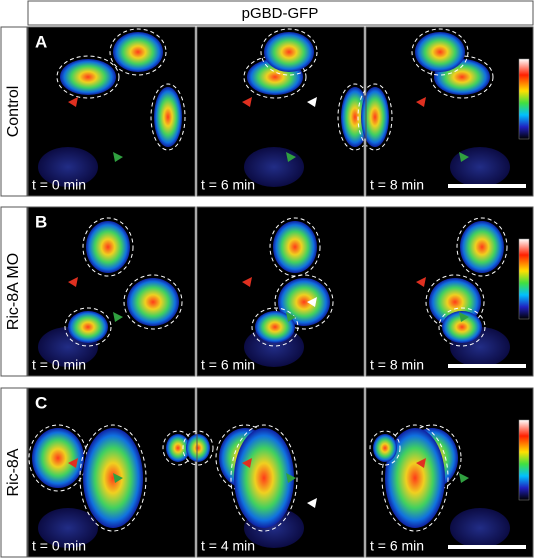 Image resolution: width=535 pixels, height=559 pixels. Describe the element at coordinates (41, 41) in the screenshot. I see `panel-letter: A` at that location.